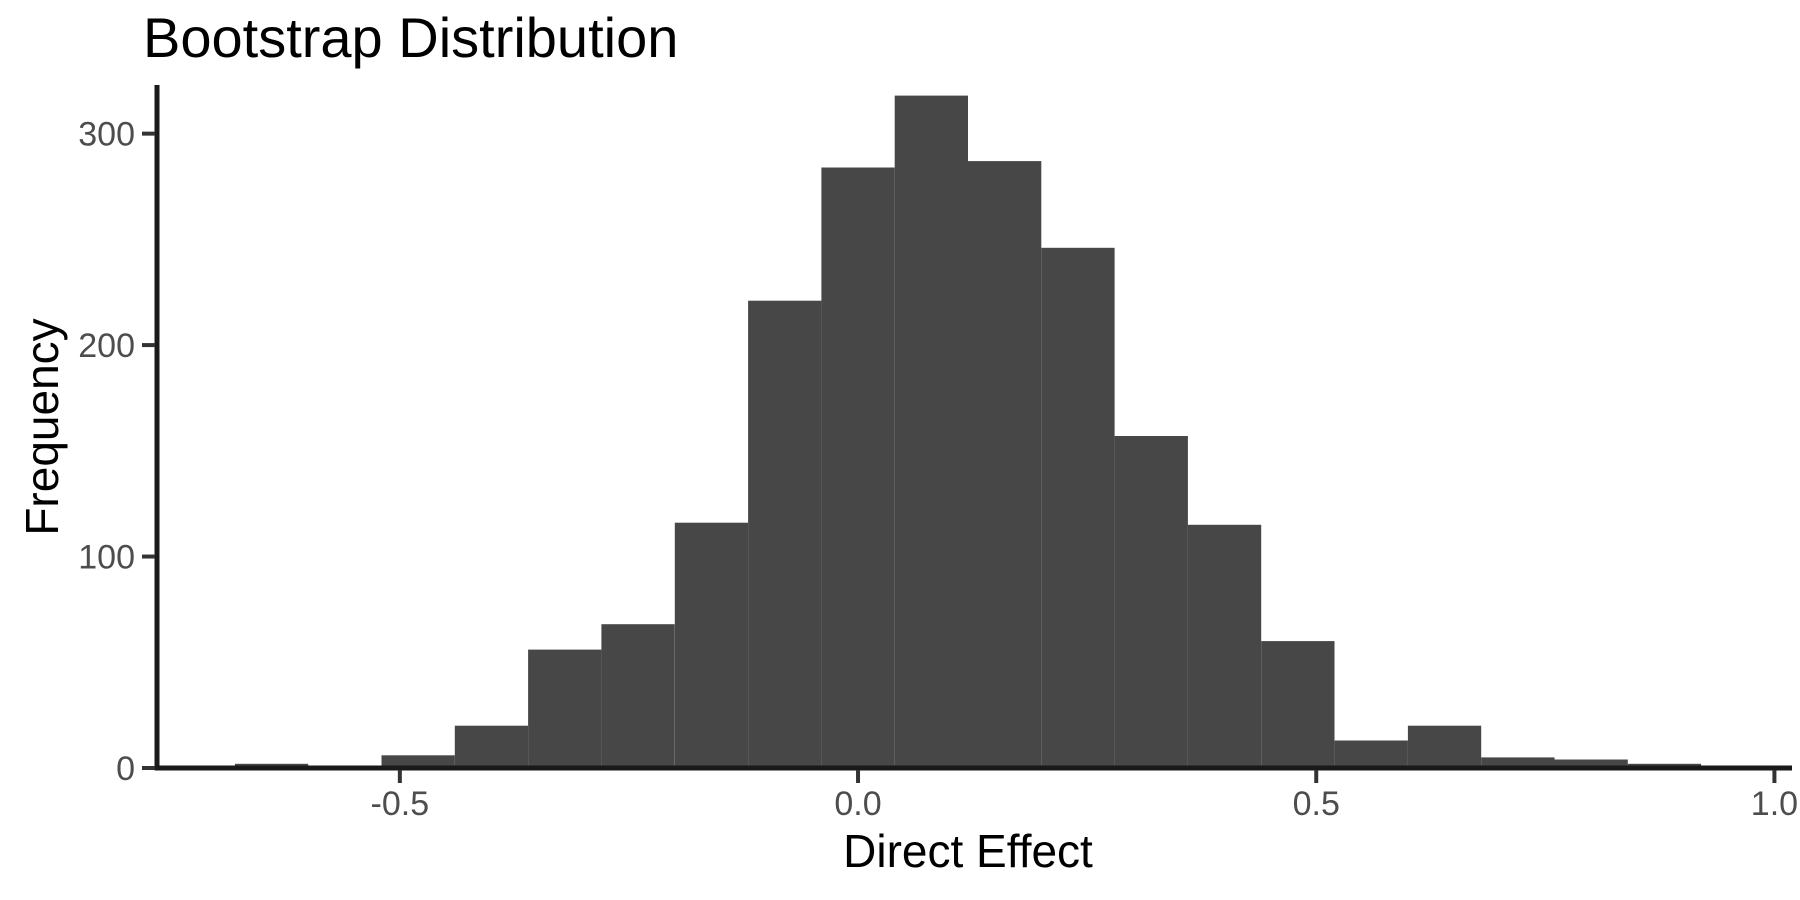 This screenshot has width=1800, height=900. I want to click on x-axis-tick-label: 0.5, so click(1316, 804).